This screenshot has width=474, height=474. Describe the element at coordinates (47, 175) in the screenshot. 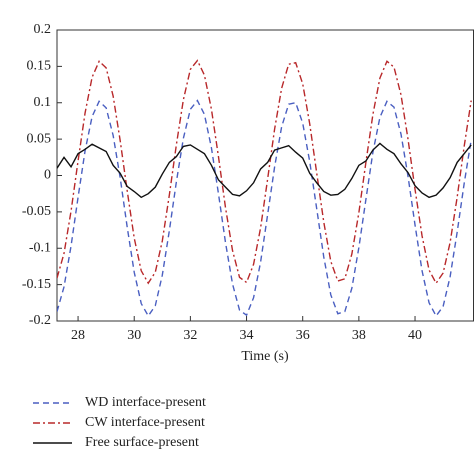

I see `y-tick-label: 0` at that location.